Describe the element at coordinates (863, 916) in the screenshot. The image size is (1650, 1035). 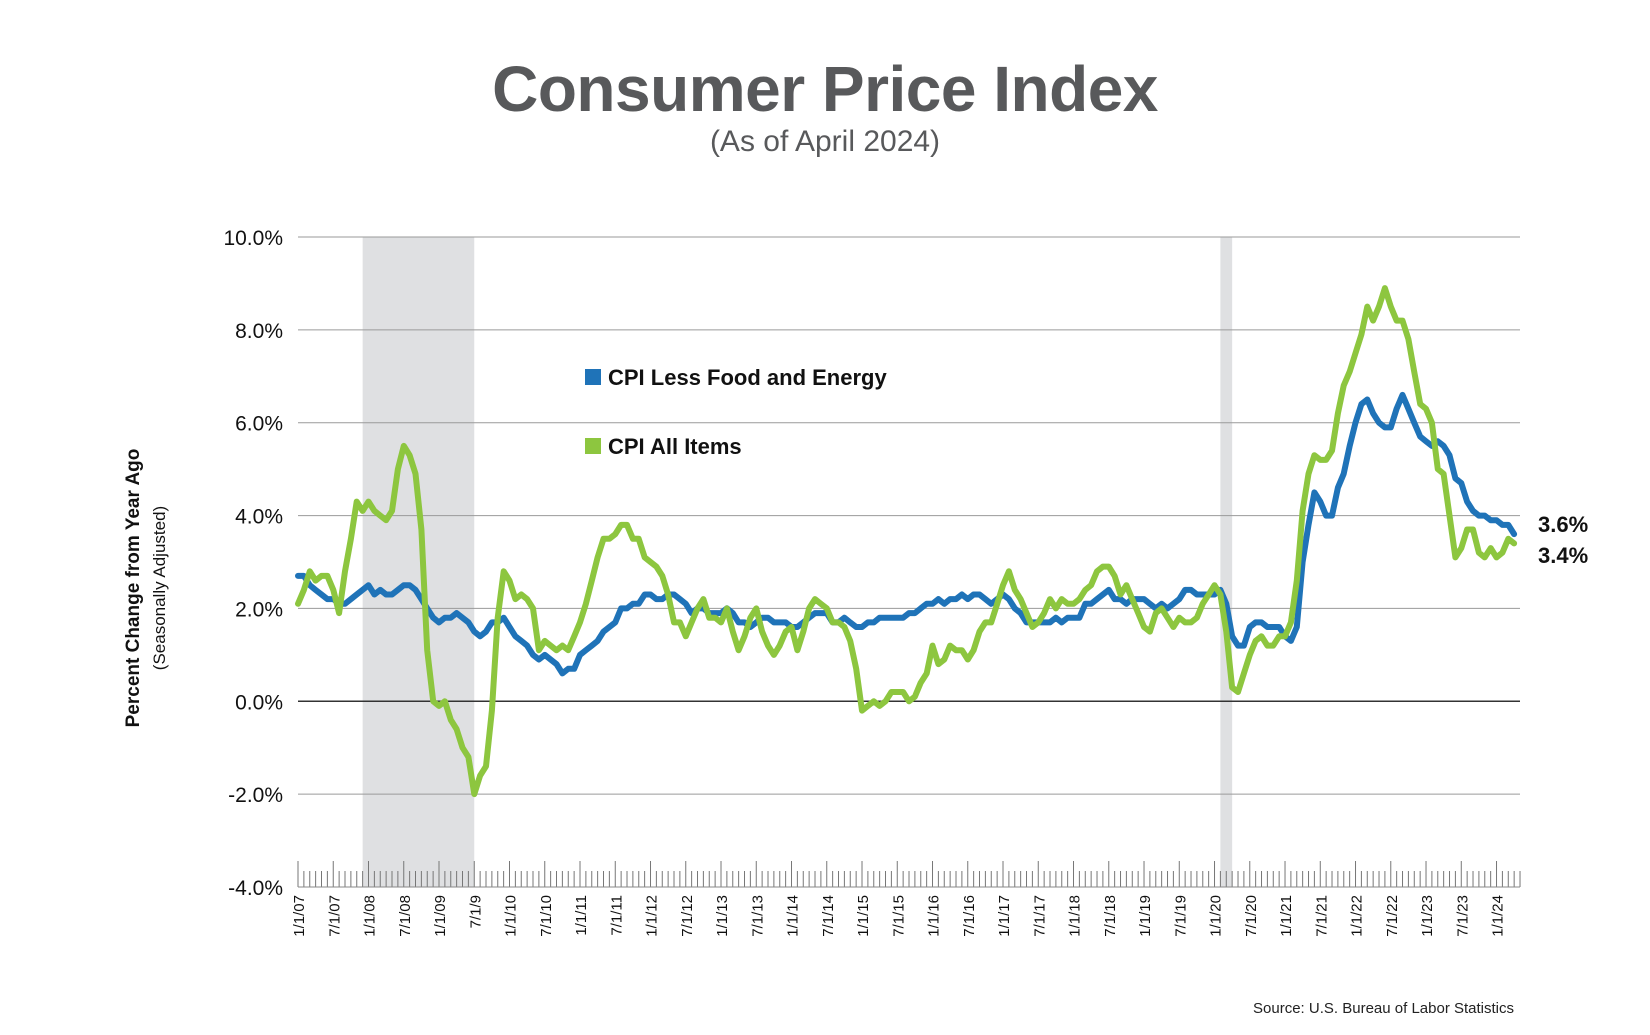
I see `x-tick-label: 1/1/15` at that location.